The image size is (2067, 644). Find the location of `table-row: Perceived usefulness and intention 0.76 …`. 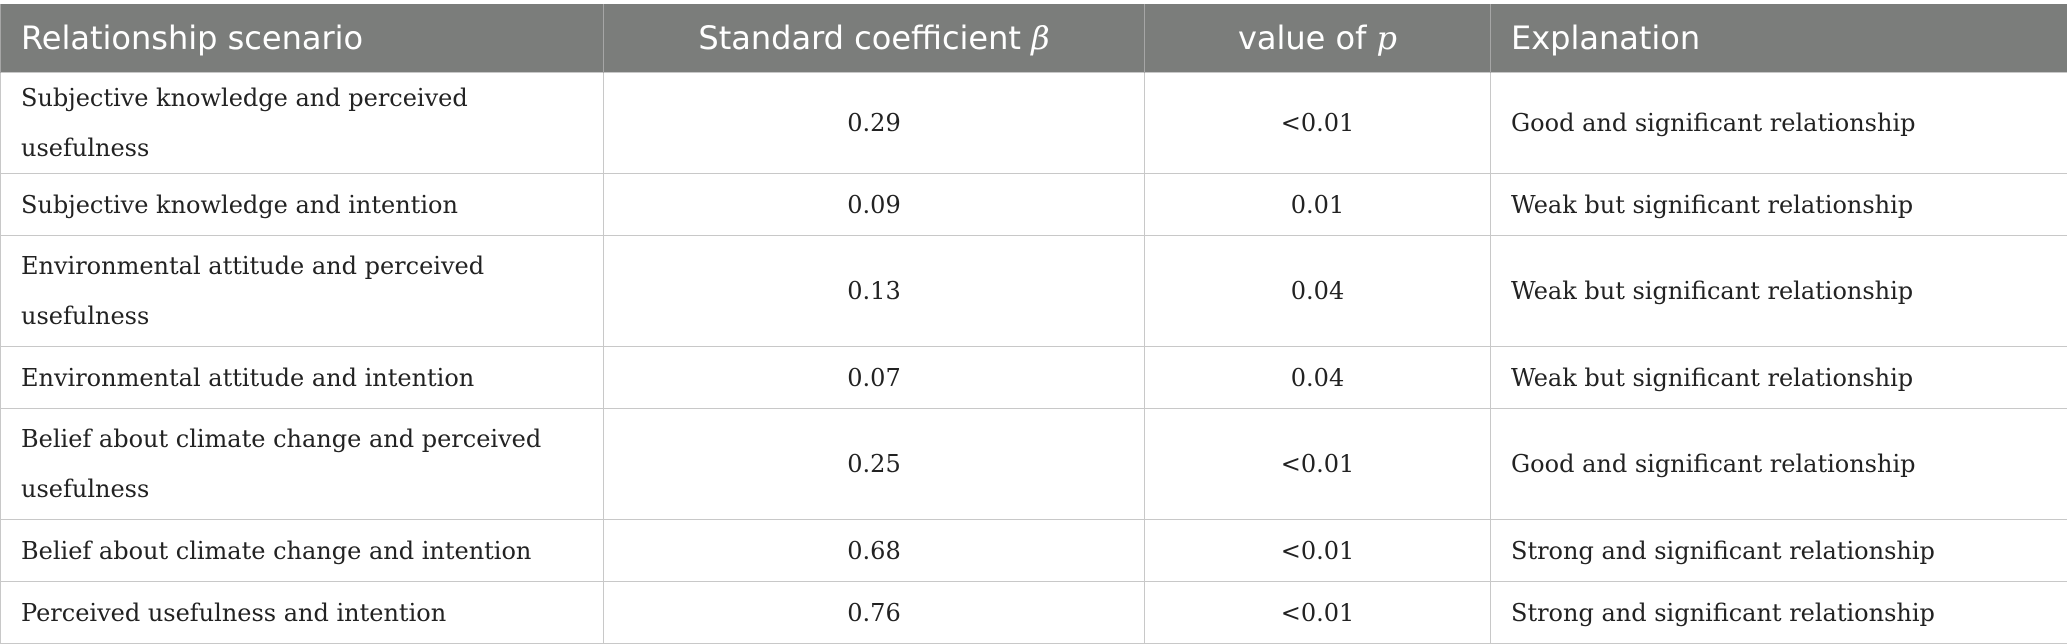

table-row: Perceived usefulness and intention 0.76 … is located at coordinates (1034, 613).